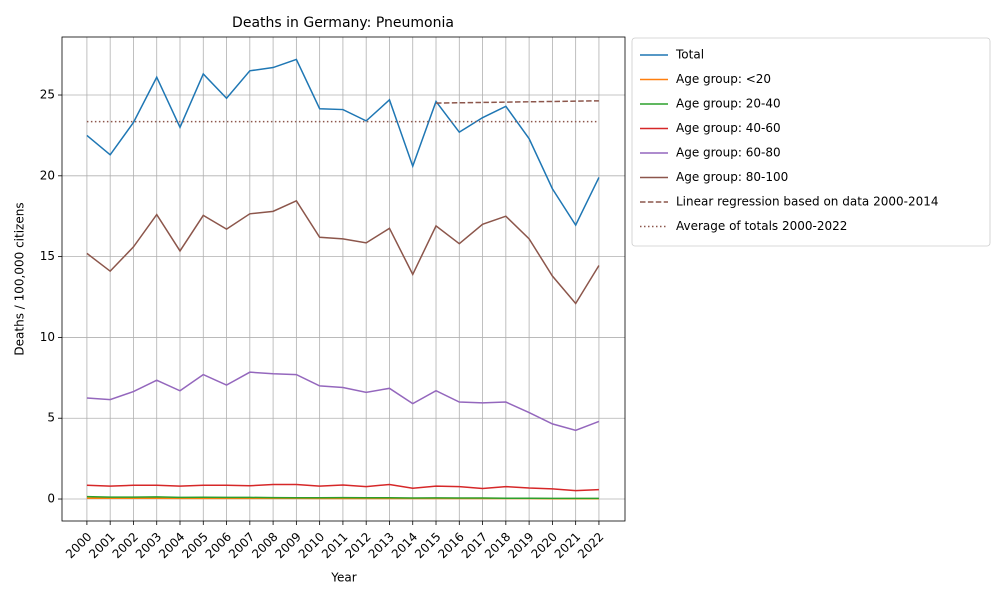 Image resolution: width=1000 pixels, height=600 pixels. Describe the element at coordinates (543, 545) in the screenshot. I see `x-tick-label: 2020` at that location.